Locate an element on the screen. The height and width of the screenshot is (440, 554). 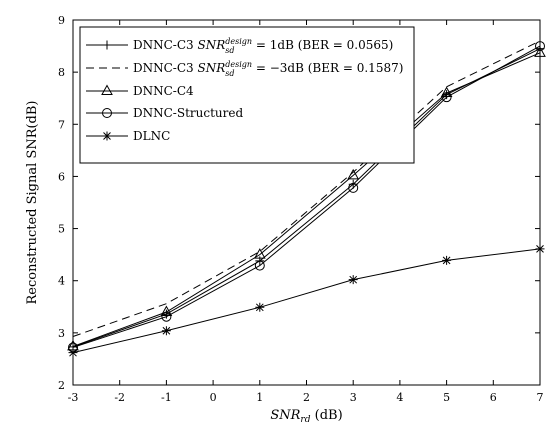
x-tick-label: -3 is located at coordinates (73, 397).